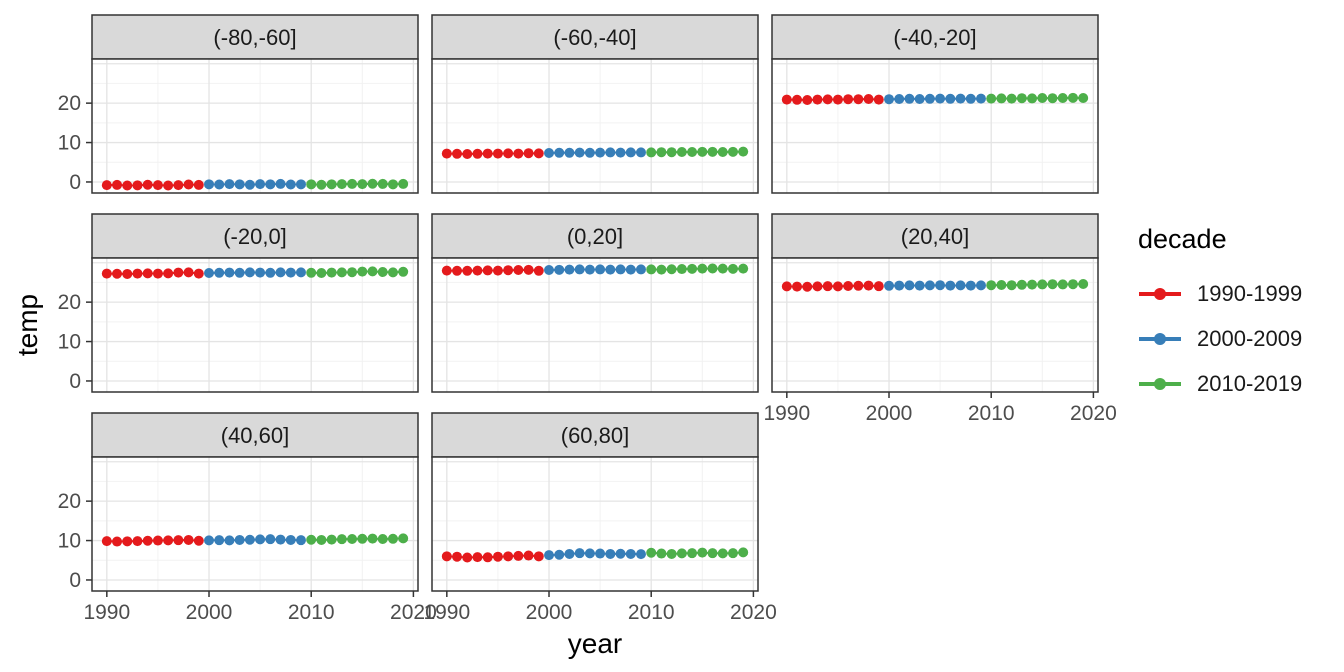 The image size is (1344, 672). What do you see at coordinates (1220, 338) in the screenshot?
I see `legend-entries: 1990-1999 2000-2009 2010-2019` at bounding box center [1220, 338].